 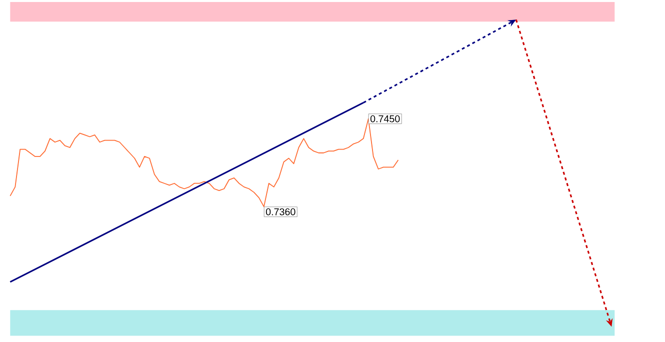 I want to click on annotation: 0.7360, so click(x=281, y=212).